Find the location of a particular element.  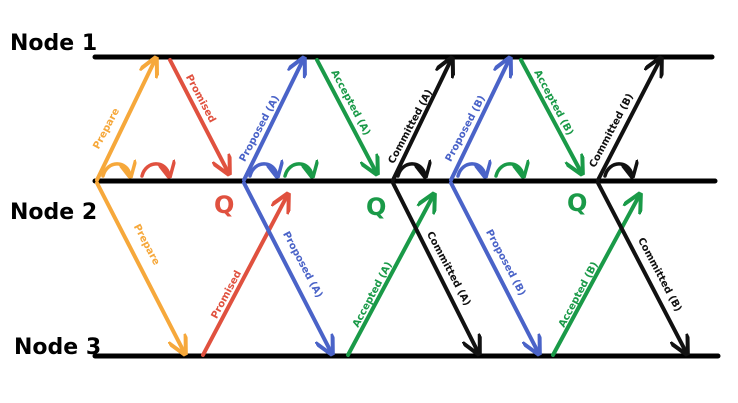

message-arrow-m2 is located at coordinates (198, 115).